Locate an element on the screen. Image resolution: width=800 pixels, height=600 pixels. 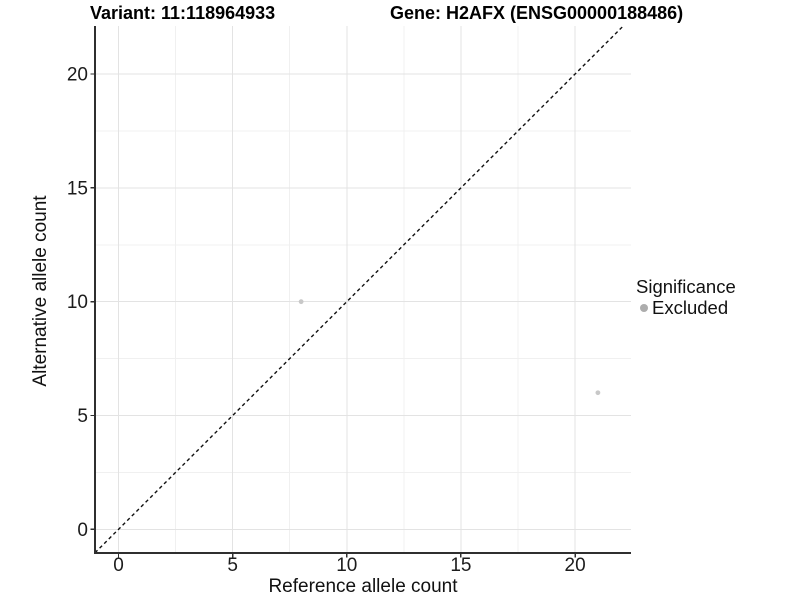
legend-title: Significance is located at coordinates (686, 286).